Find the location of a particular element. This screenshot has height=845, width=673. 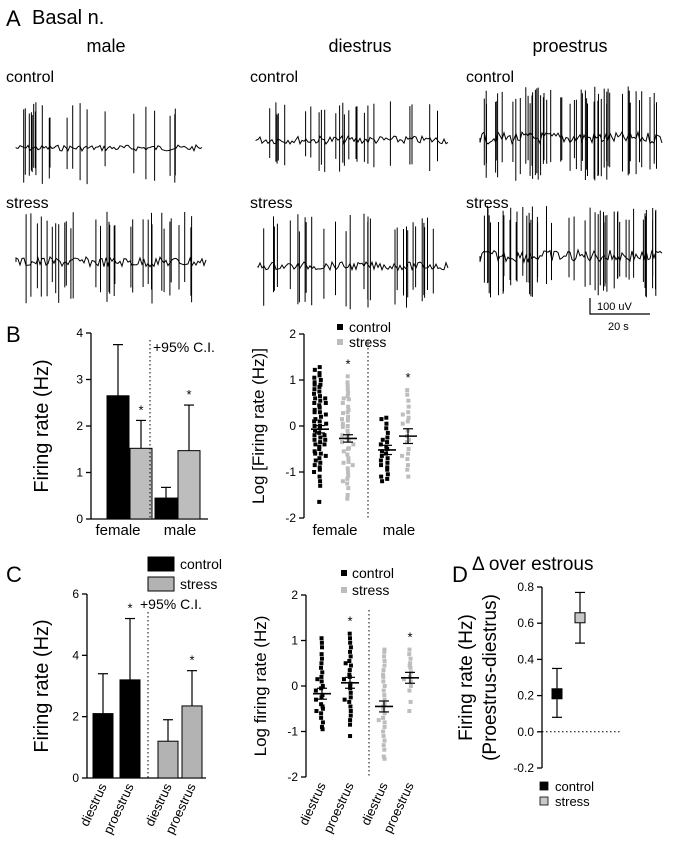

b-right-x-label: female is located at coordinates (334, 530).